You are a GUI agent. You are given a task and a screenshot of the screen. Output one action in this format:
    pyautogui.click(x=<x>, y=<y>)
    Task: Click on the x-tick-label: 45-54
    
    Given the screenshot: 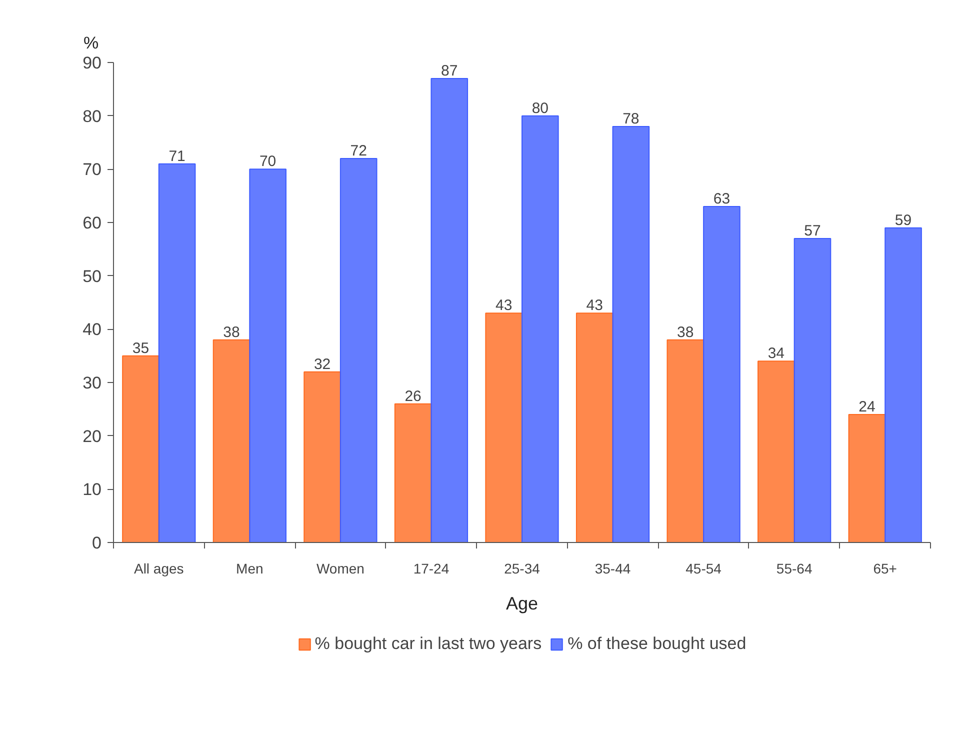 What is the action you would take?
    pyautogui.click(x=704, y=568)
    